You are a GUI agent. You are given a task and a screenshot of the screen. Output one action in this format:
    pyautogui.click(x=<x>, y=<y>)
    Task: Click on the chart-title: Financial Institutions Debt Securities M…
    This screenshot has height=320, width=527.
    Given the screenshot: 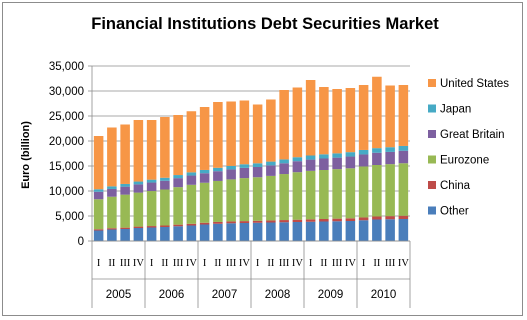 What is the action you would take?
    pyautogui.click(x=265, y=24)
    